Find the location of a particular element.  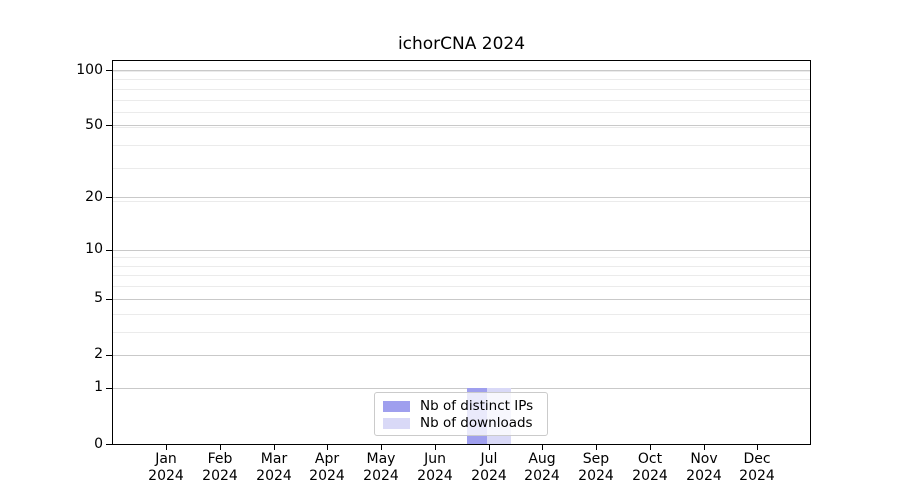

x-tick-label: Aug 2024 is located at coordinates (542, 468).